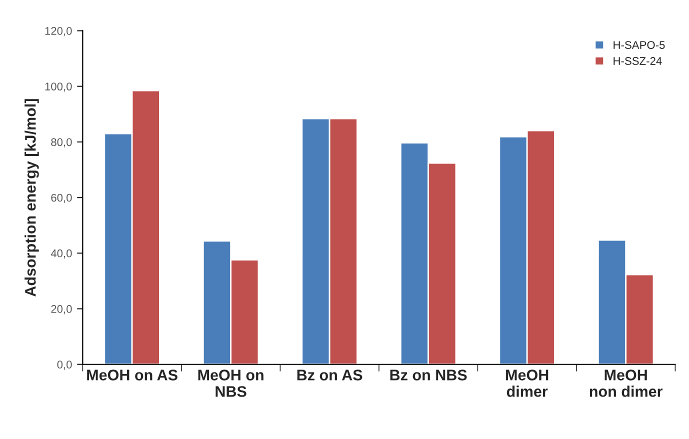 The image size is (689, 439). Describe the element at coordinates (64, 365) in the screenshot. I see `y-tick-label: 0,0` at that location.